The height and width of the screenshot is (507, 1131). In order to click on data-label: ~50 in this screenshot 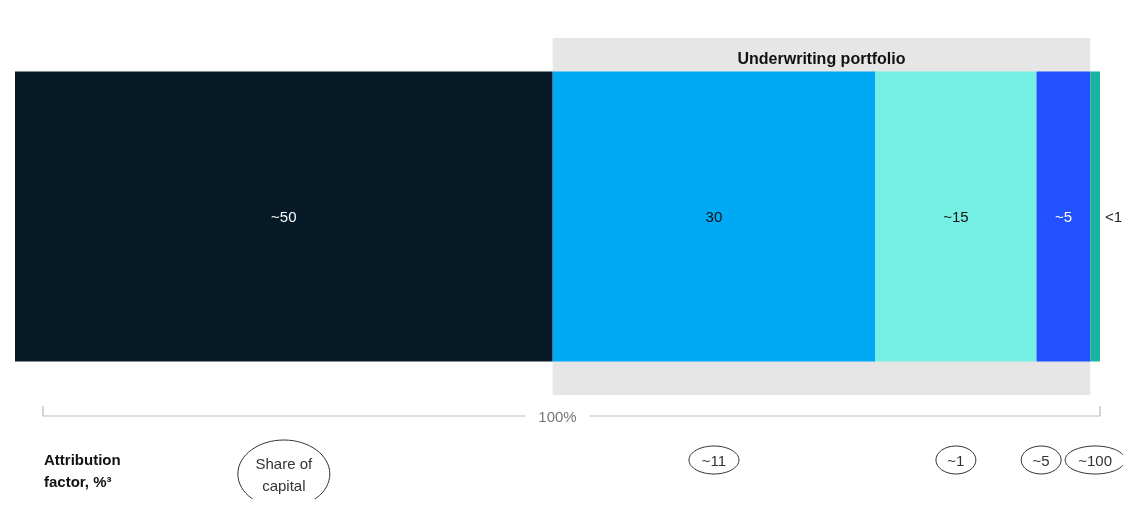, I will do `click(284, 216)`.